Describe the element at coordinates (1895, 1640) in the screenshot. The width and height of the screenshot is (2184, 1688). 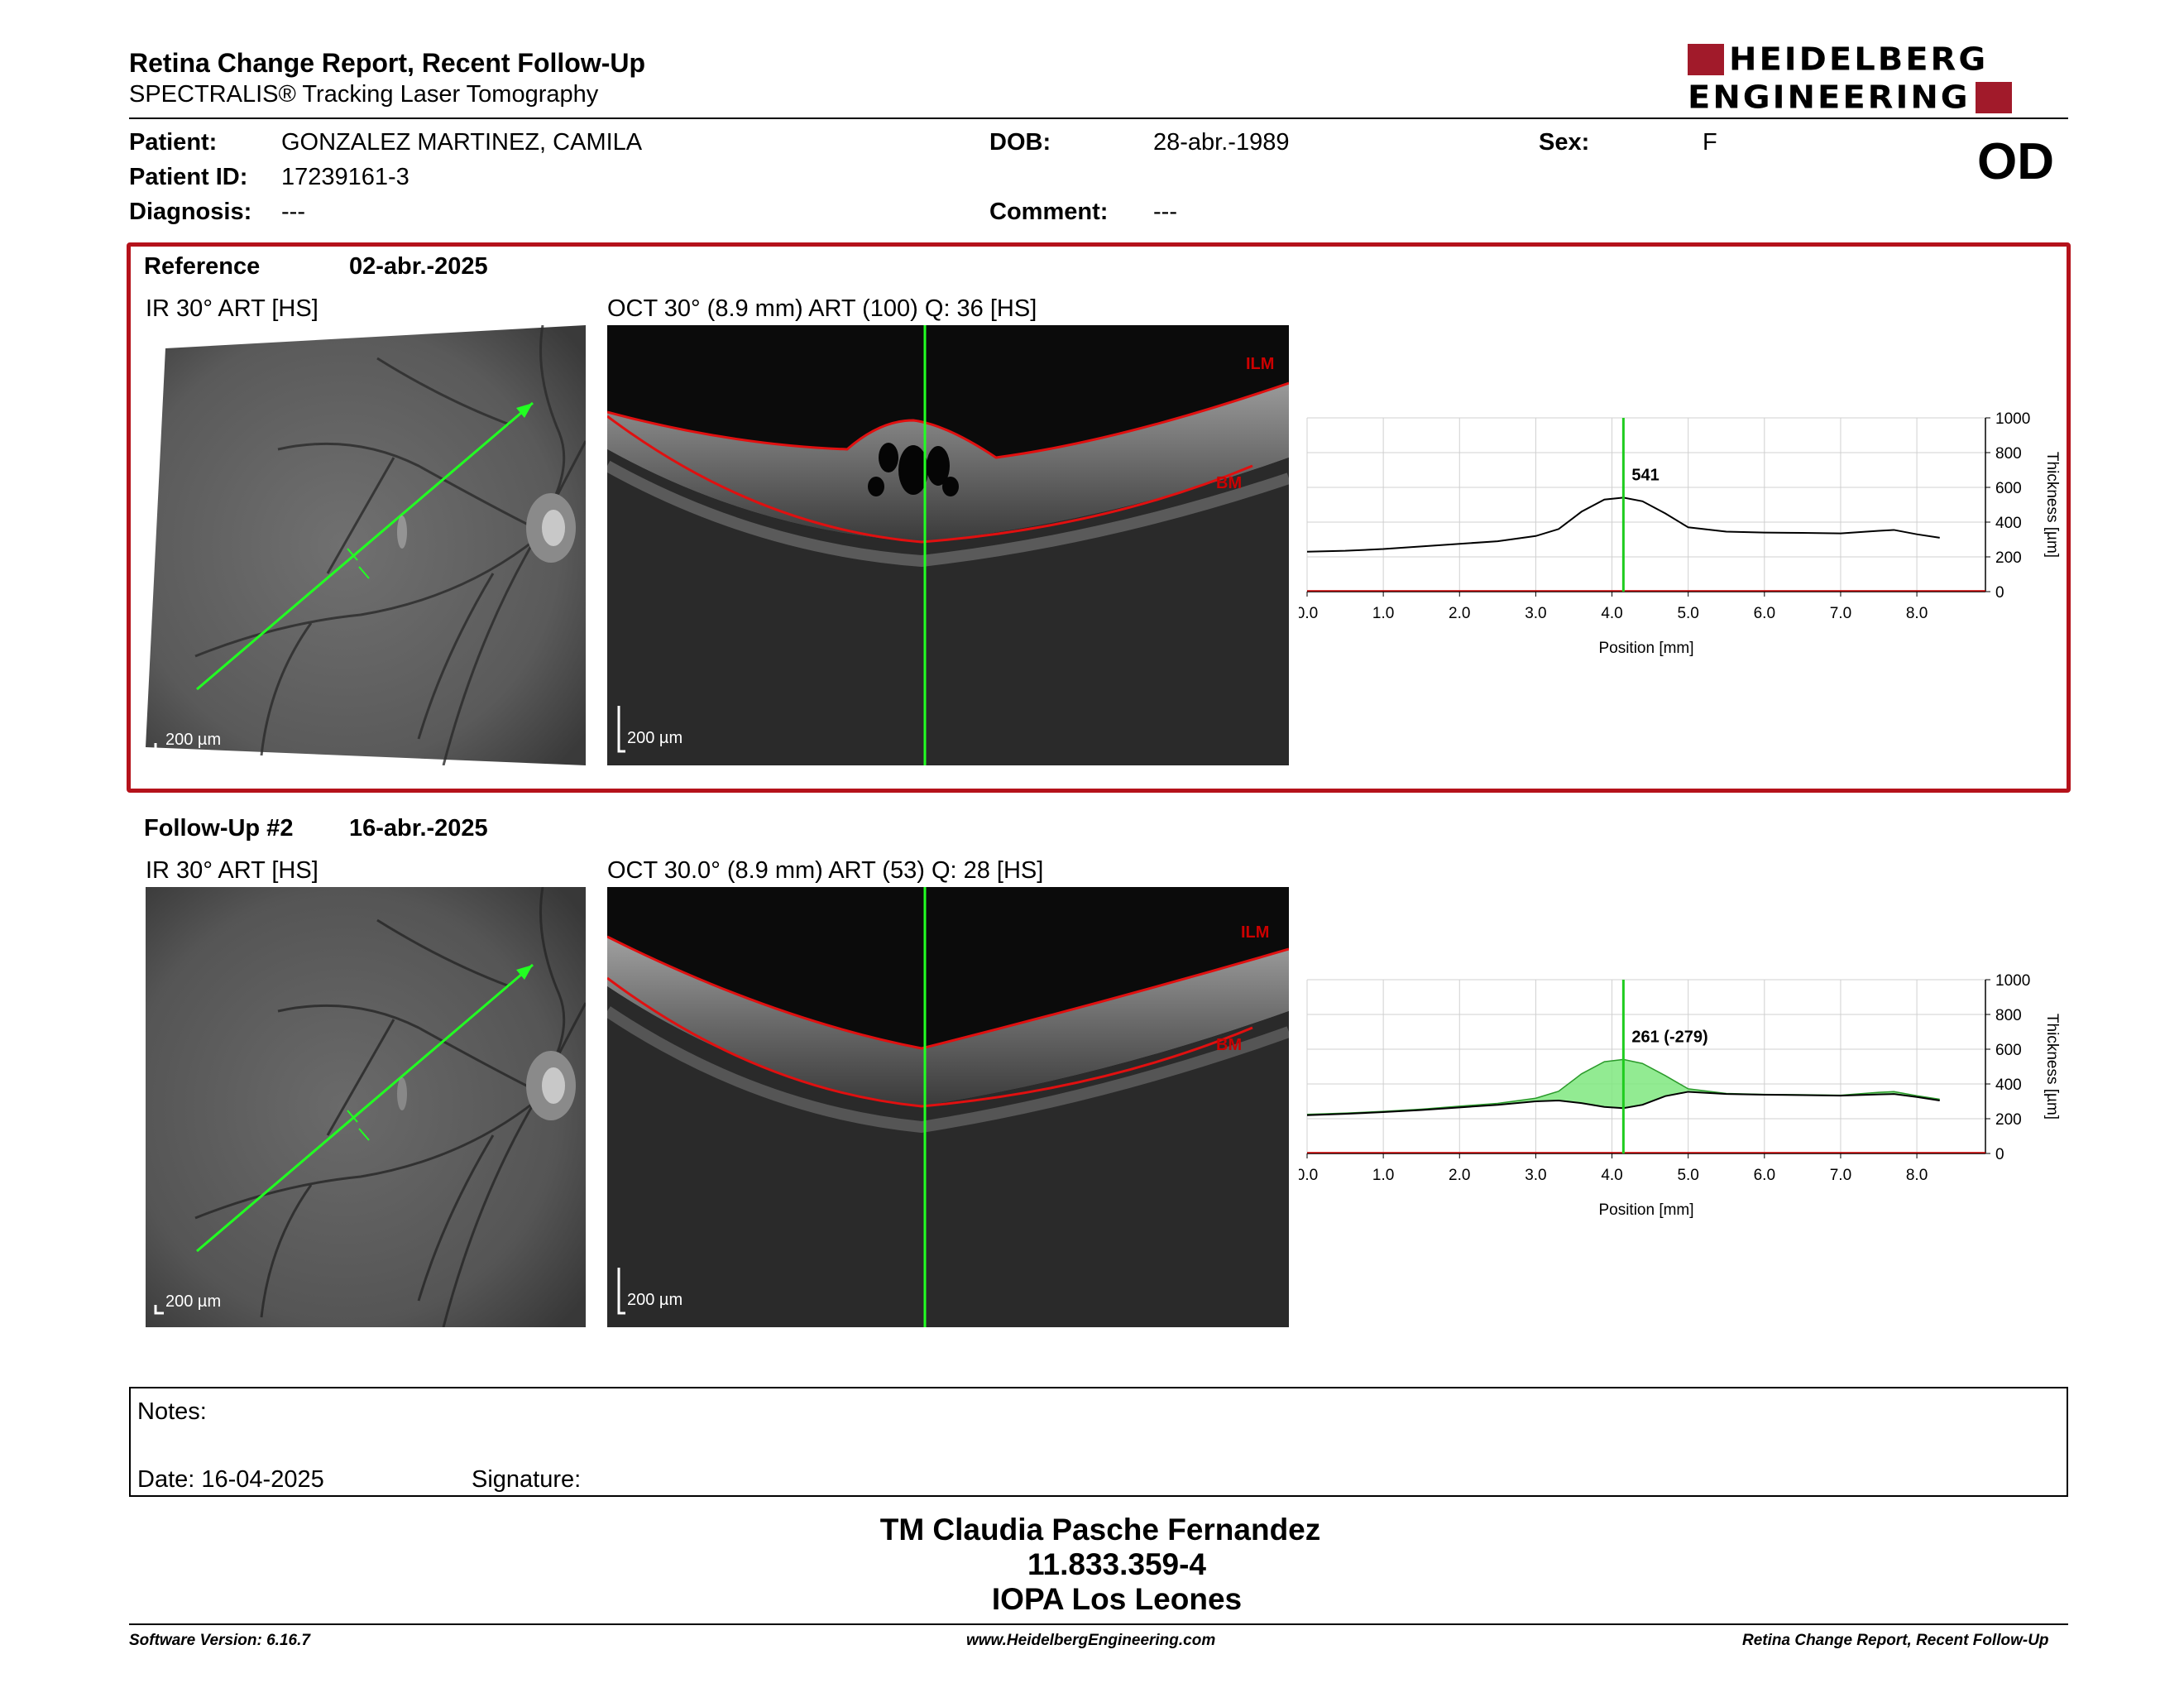
I see `report-name-footer: Retina Change Report, Recent Follow-Up` at that location.